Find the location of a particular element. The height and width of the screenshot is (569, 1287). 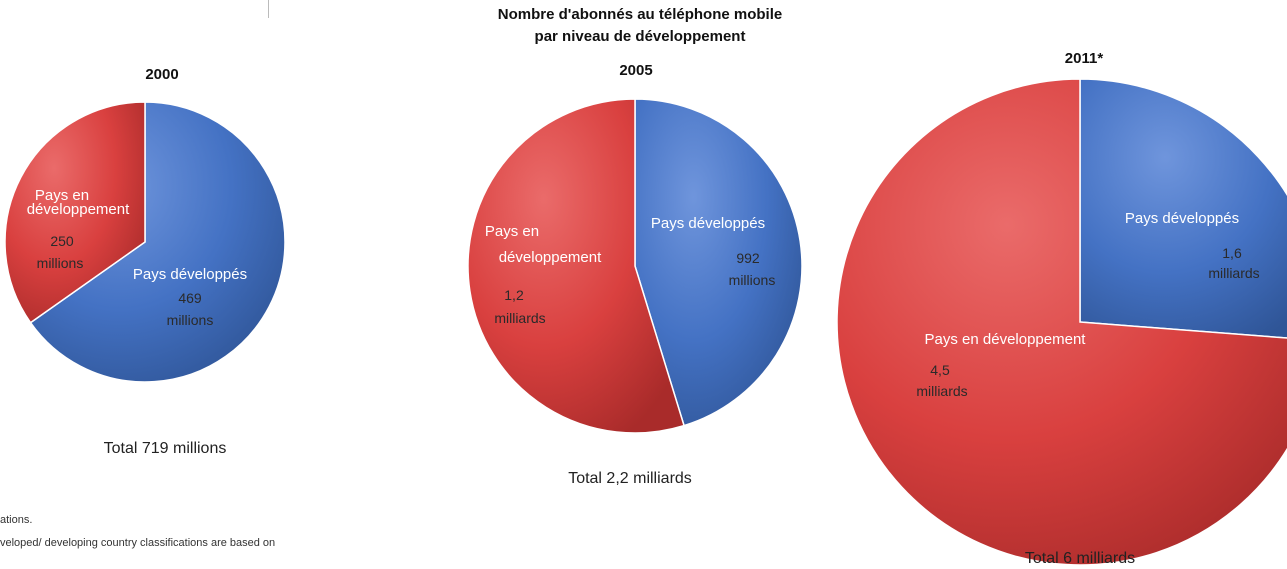

slice-unit-developed-2005: millions is located at coordinates (752, 280).